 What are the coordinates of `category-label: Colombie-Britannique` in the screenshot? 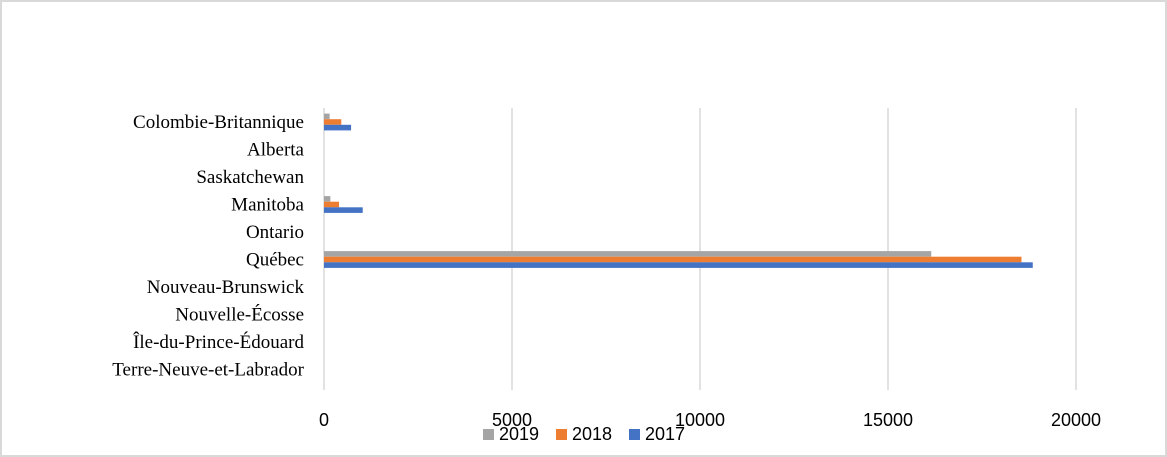 It's located at (218, 122).